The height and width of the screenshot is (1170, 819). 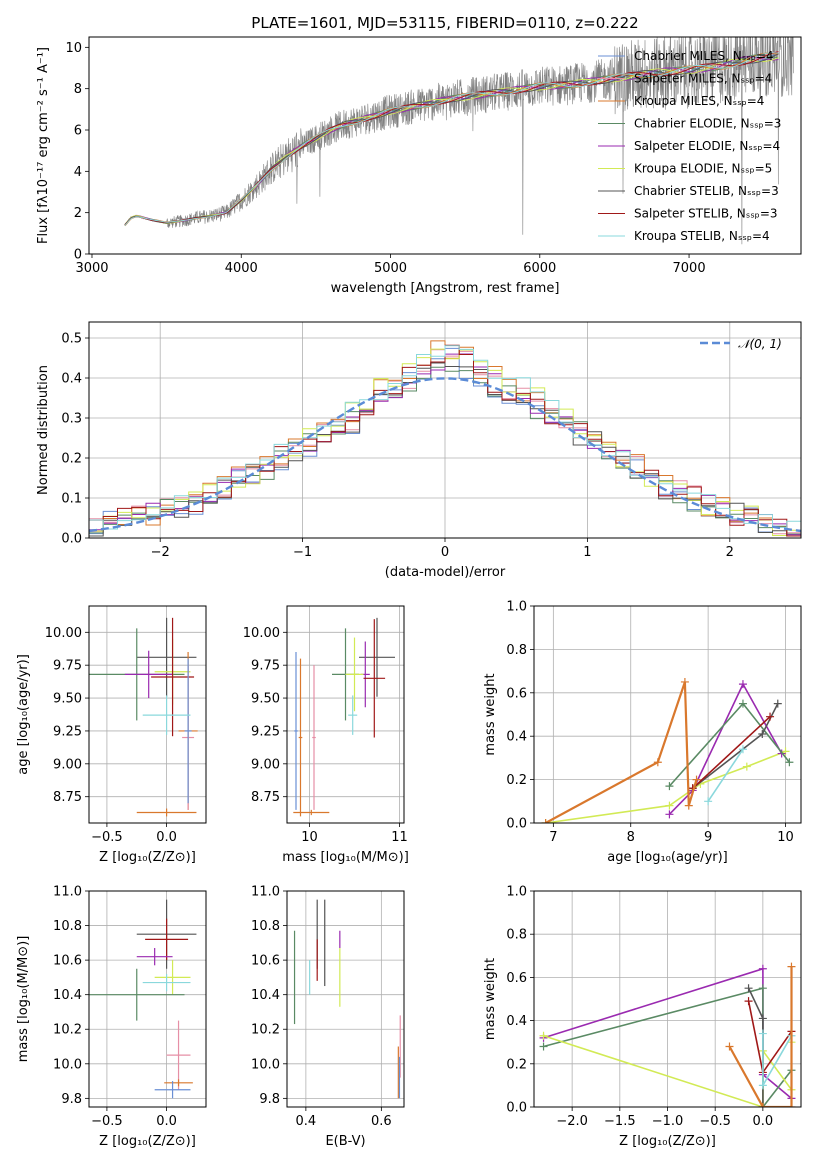 I want to click on y-tick-label: 0.3, so click(x=71, y=419).